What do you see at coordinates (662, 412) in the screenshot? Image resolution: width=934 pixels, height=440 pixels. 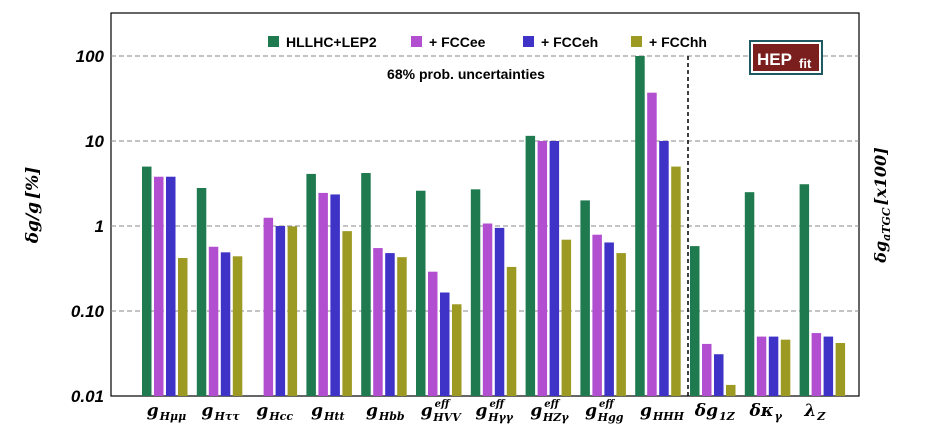 I see `x-tick-label: gHHH` at bounding box center [662, 412].